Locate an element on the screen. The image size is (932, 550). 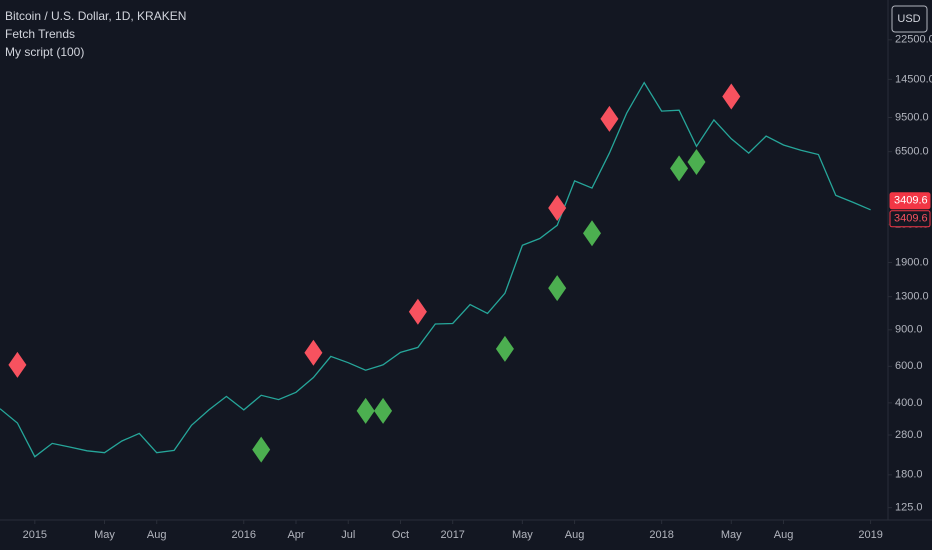
indicator-label: My script (100) is located at coordinates (44, 52).